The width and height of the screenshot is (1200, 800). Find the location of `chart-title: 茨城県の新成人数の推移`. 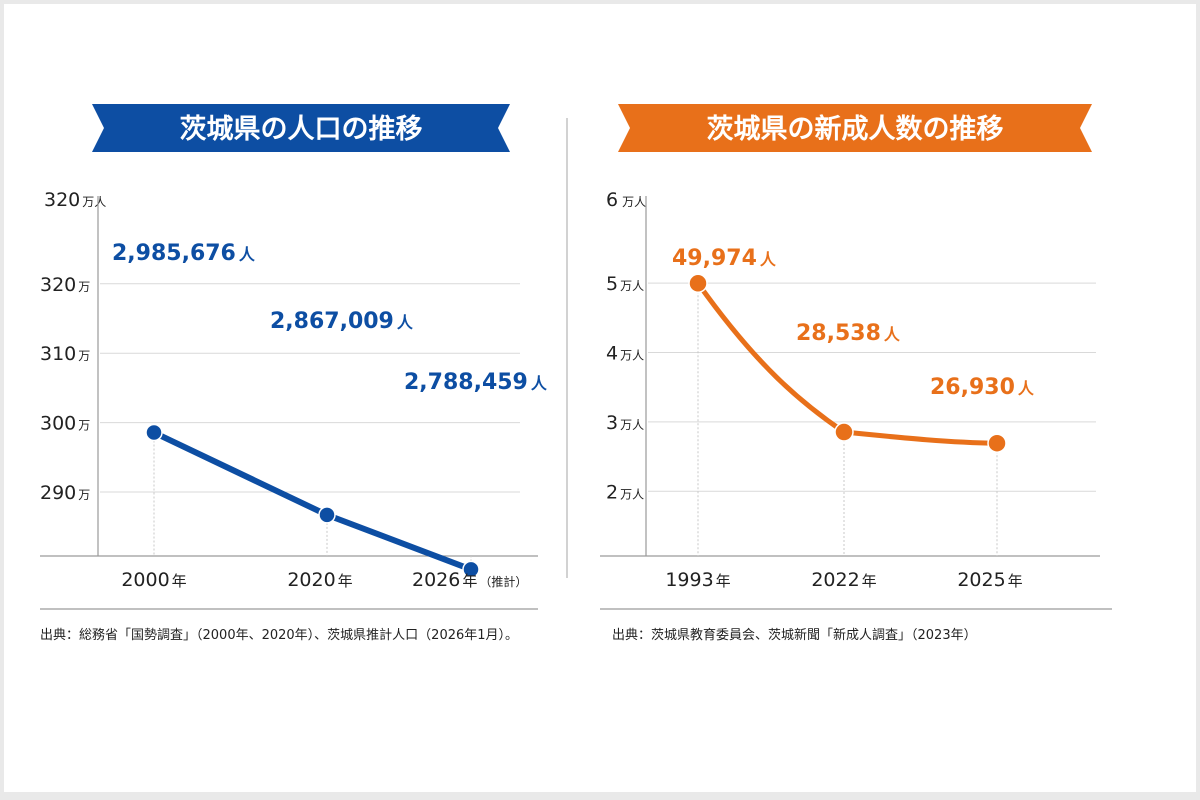

chart-title: 茨城県の新成人数の推移 is located at coordinates (855, 129).